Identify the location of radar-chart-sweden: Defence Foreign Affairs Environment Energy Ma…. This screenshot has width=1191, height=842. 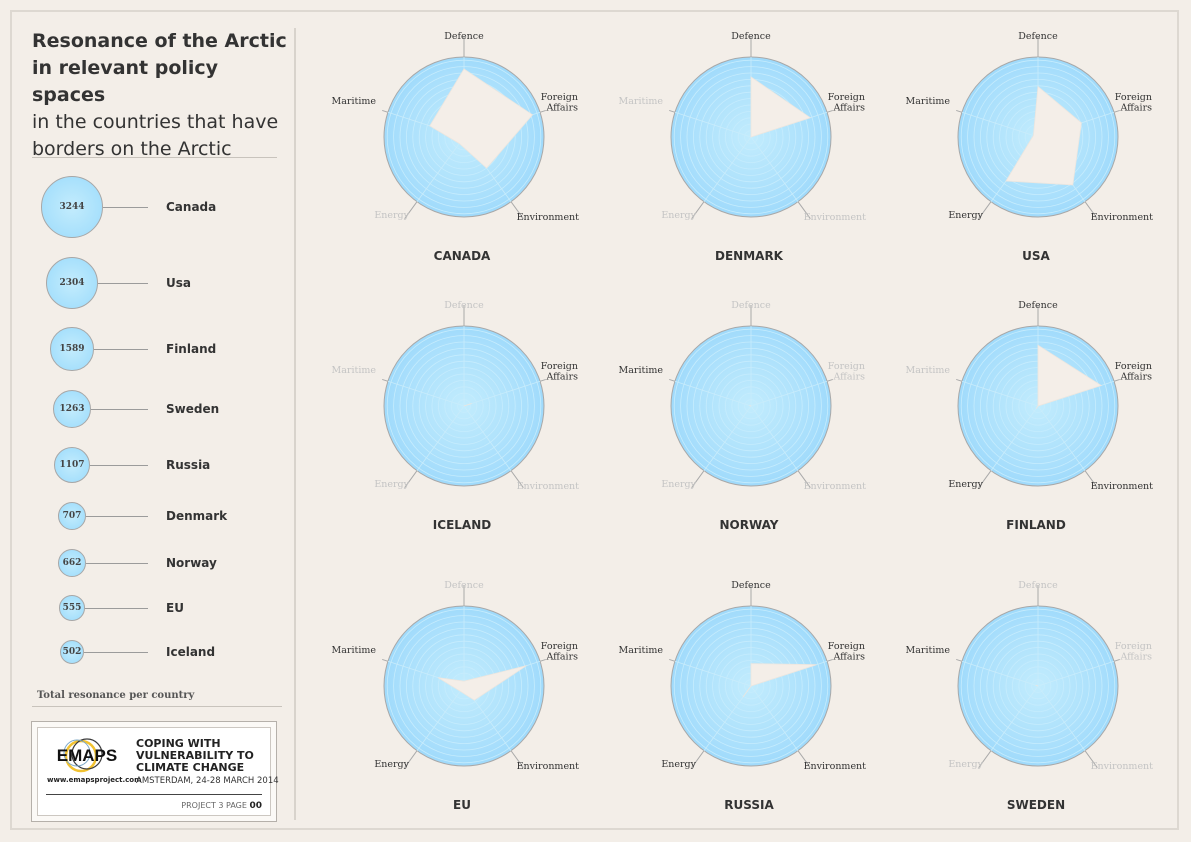
(1030, 696).